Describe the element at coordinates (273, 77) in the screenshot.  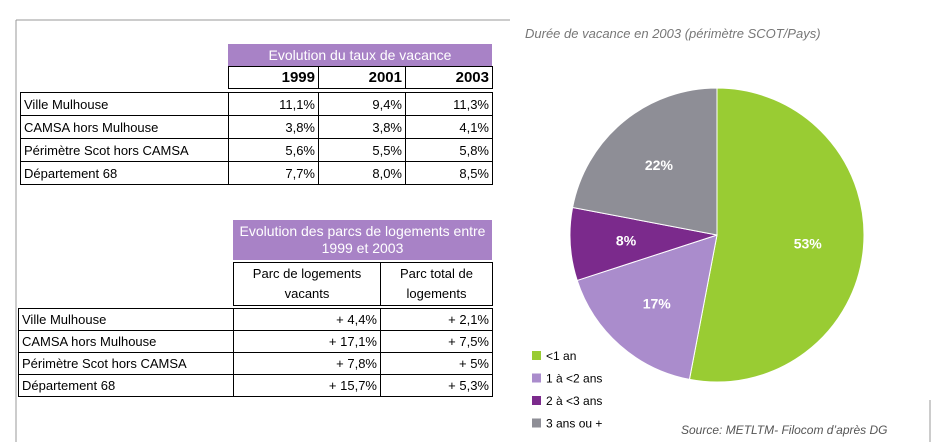
I see `table-cell: 1999` at that location.